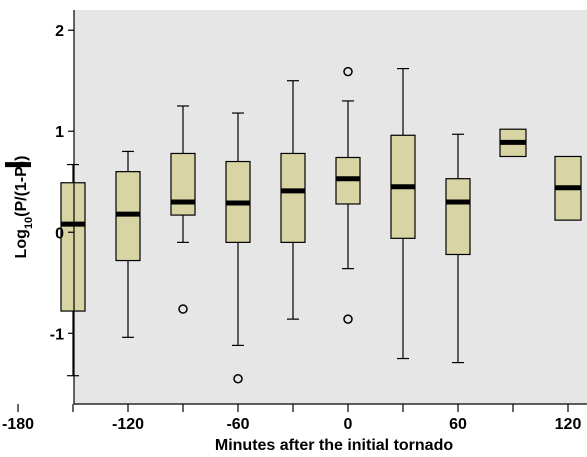 The width and height of the screenshot is (587, 457). What do you see at coordinates (568, 424) in the screenshot?
I see `x-tick-label: 120` at bounding box center [568, 424].